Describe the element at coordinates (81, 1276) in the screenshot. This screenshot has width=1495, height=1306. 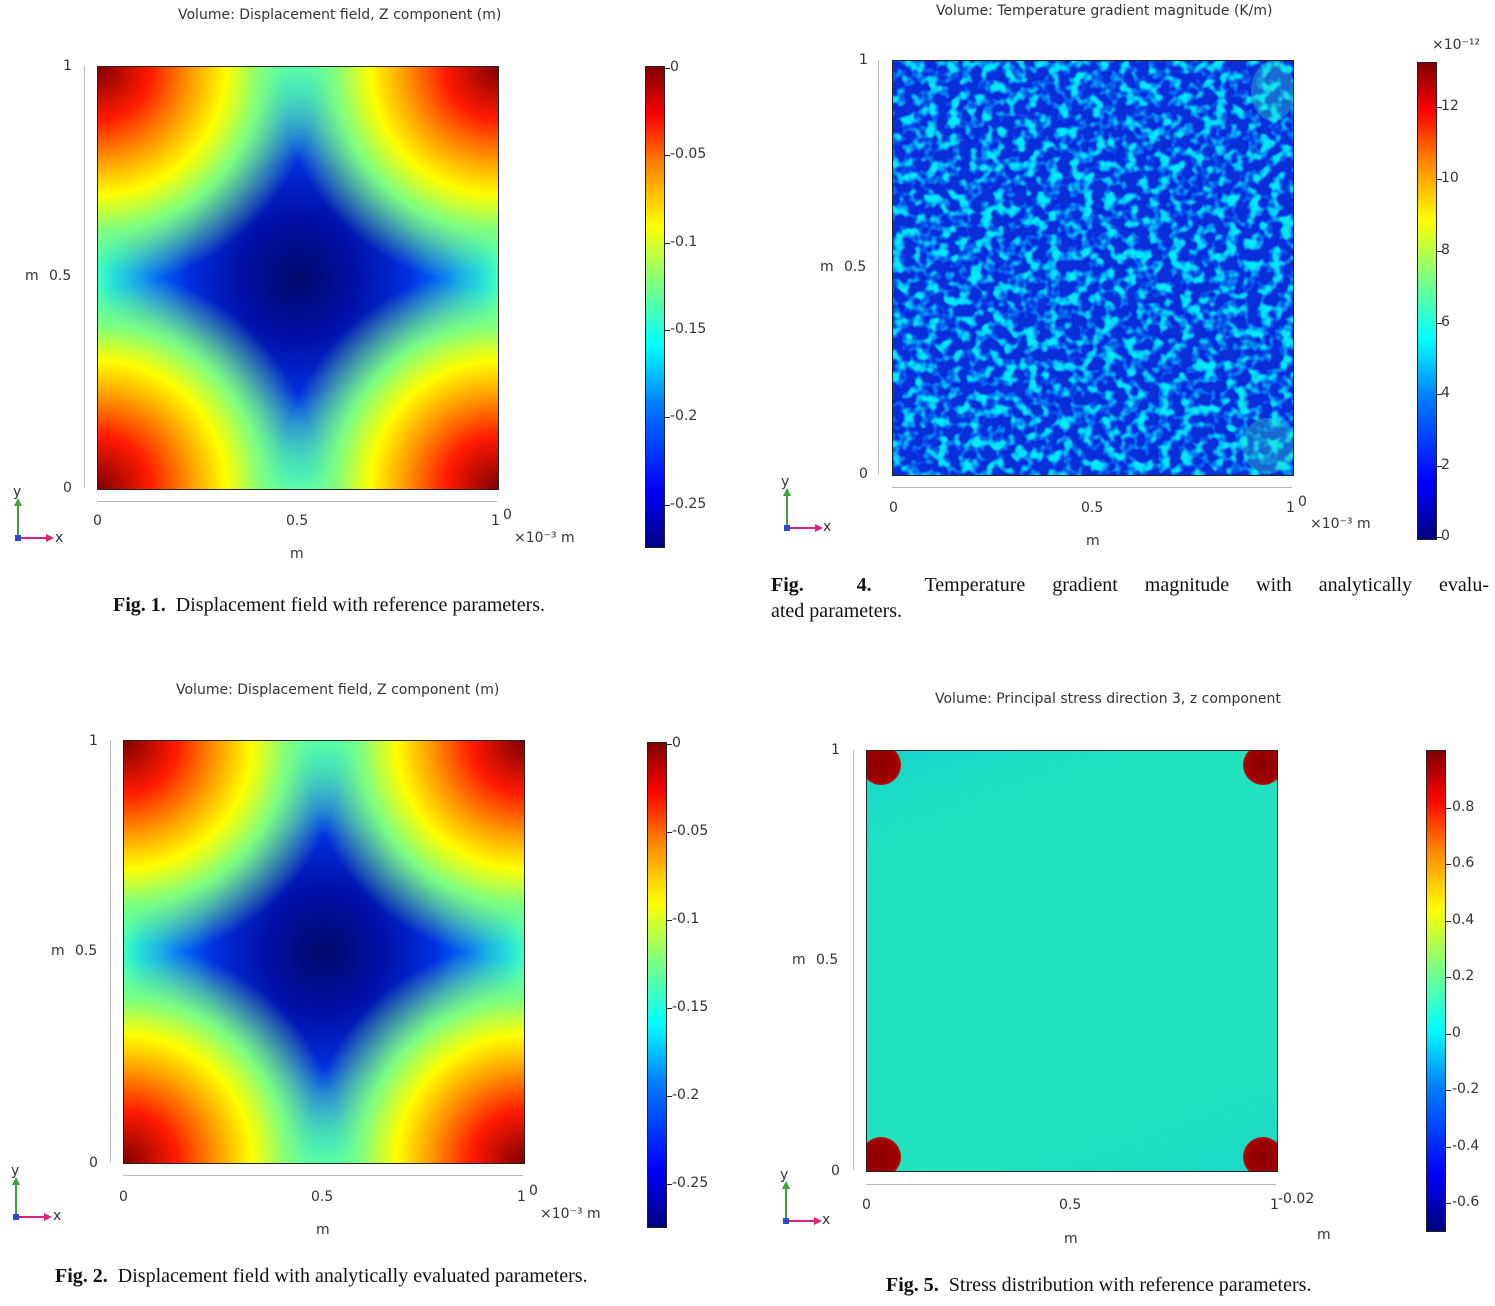
I see `caption-label: Fig. 2.` at that location.